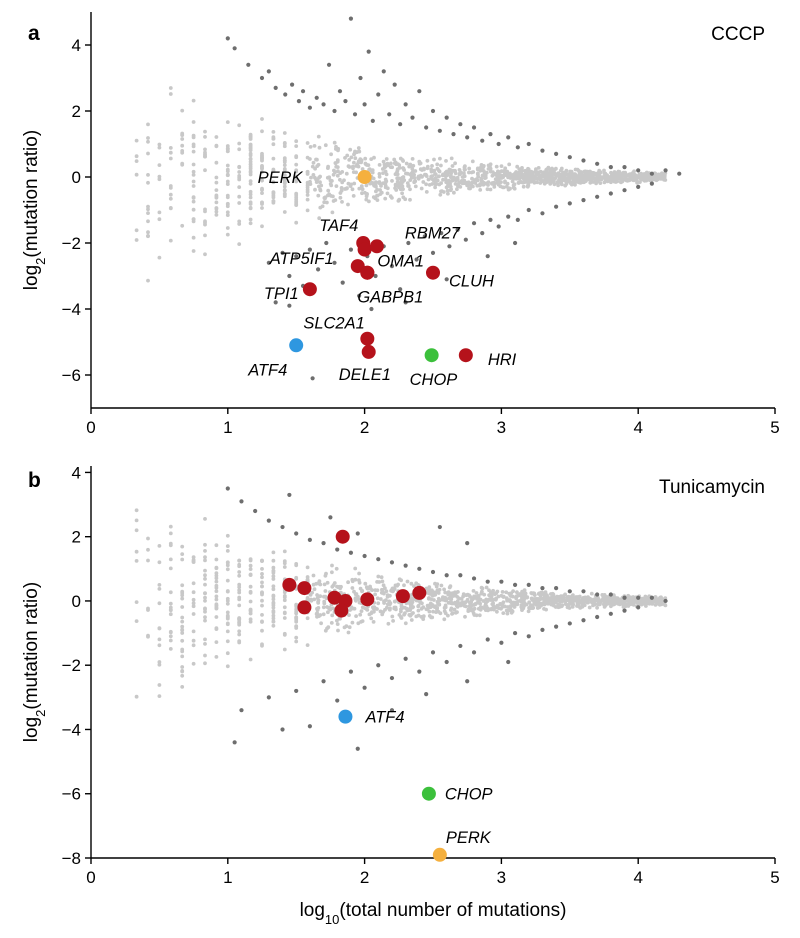  Describe the element at coordinates (434, 380) in the screenshot. I see `gene-label: CHOP` at that location.